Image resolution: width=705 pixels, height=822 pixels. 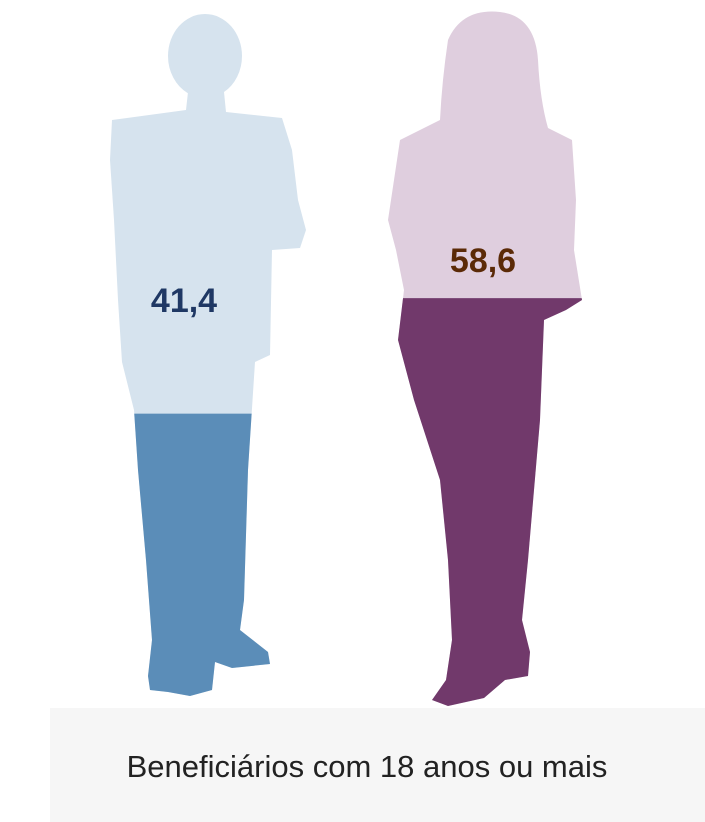 I want to click on value-label: 41,4, so click(x=184, y=301).